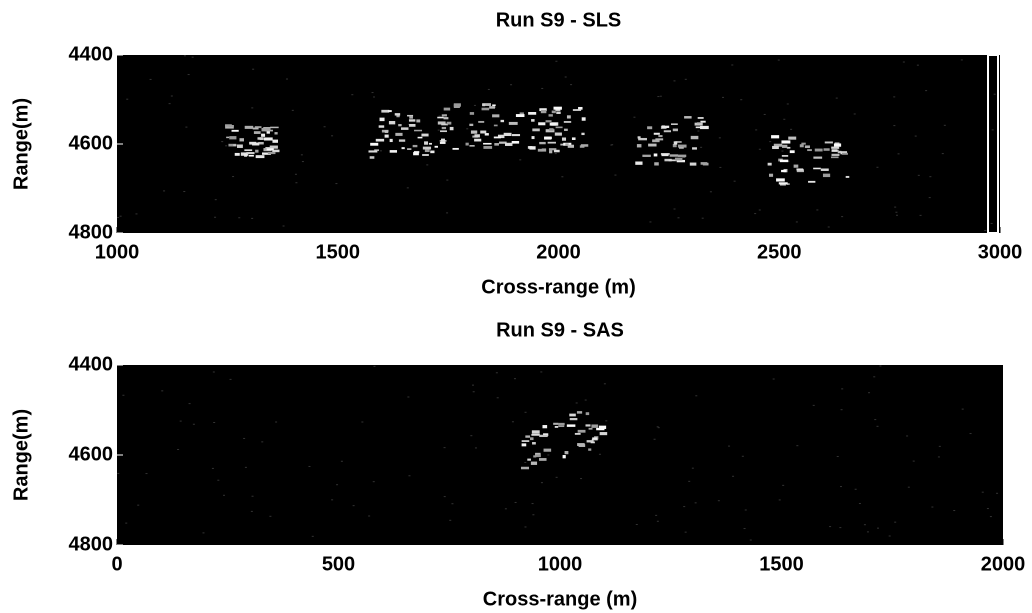 The image size is (1032, 613). Describe the element at coordinates (338, 564) in the screenshot. I see `x-tick-label: 500` at that location.